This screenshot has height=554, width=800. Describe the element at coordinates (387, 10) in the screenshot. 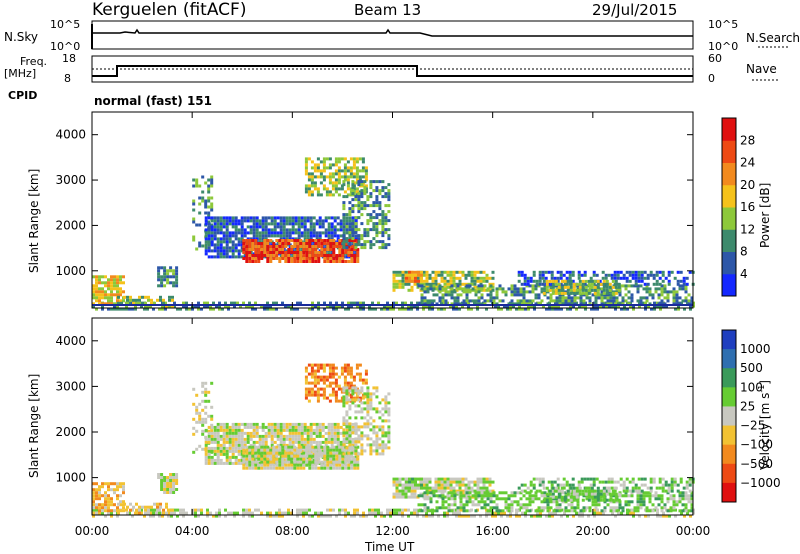

I see `beam-title: Beam 13` at that location.